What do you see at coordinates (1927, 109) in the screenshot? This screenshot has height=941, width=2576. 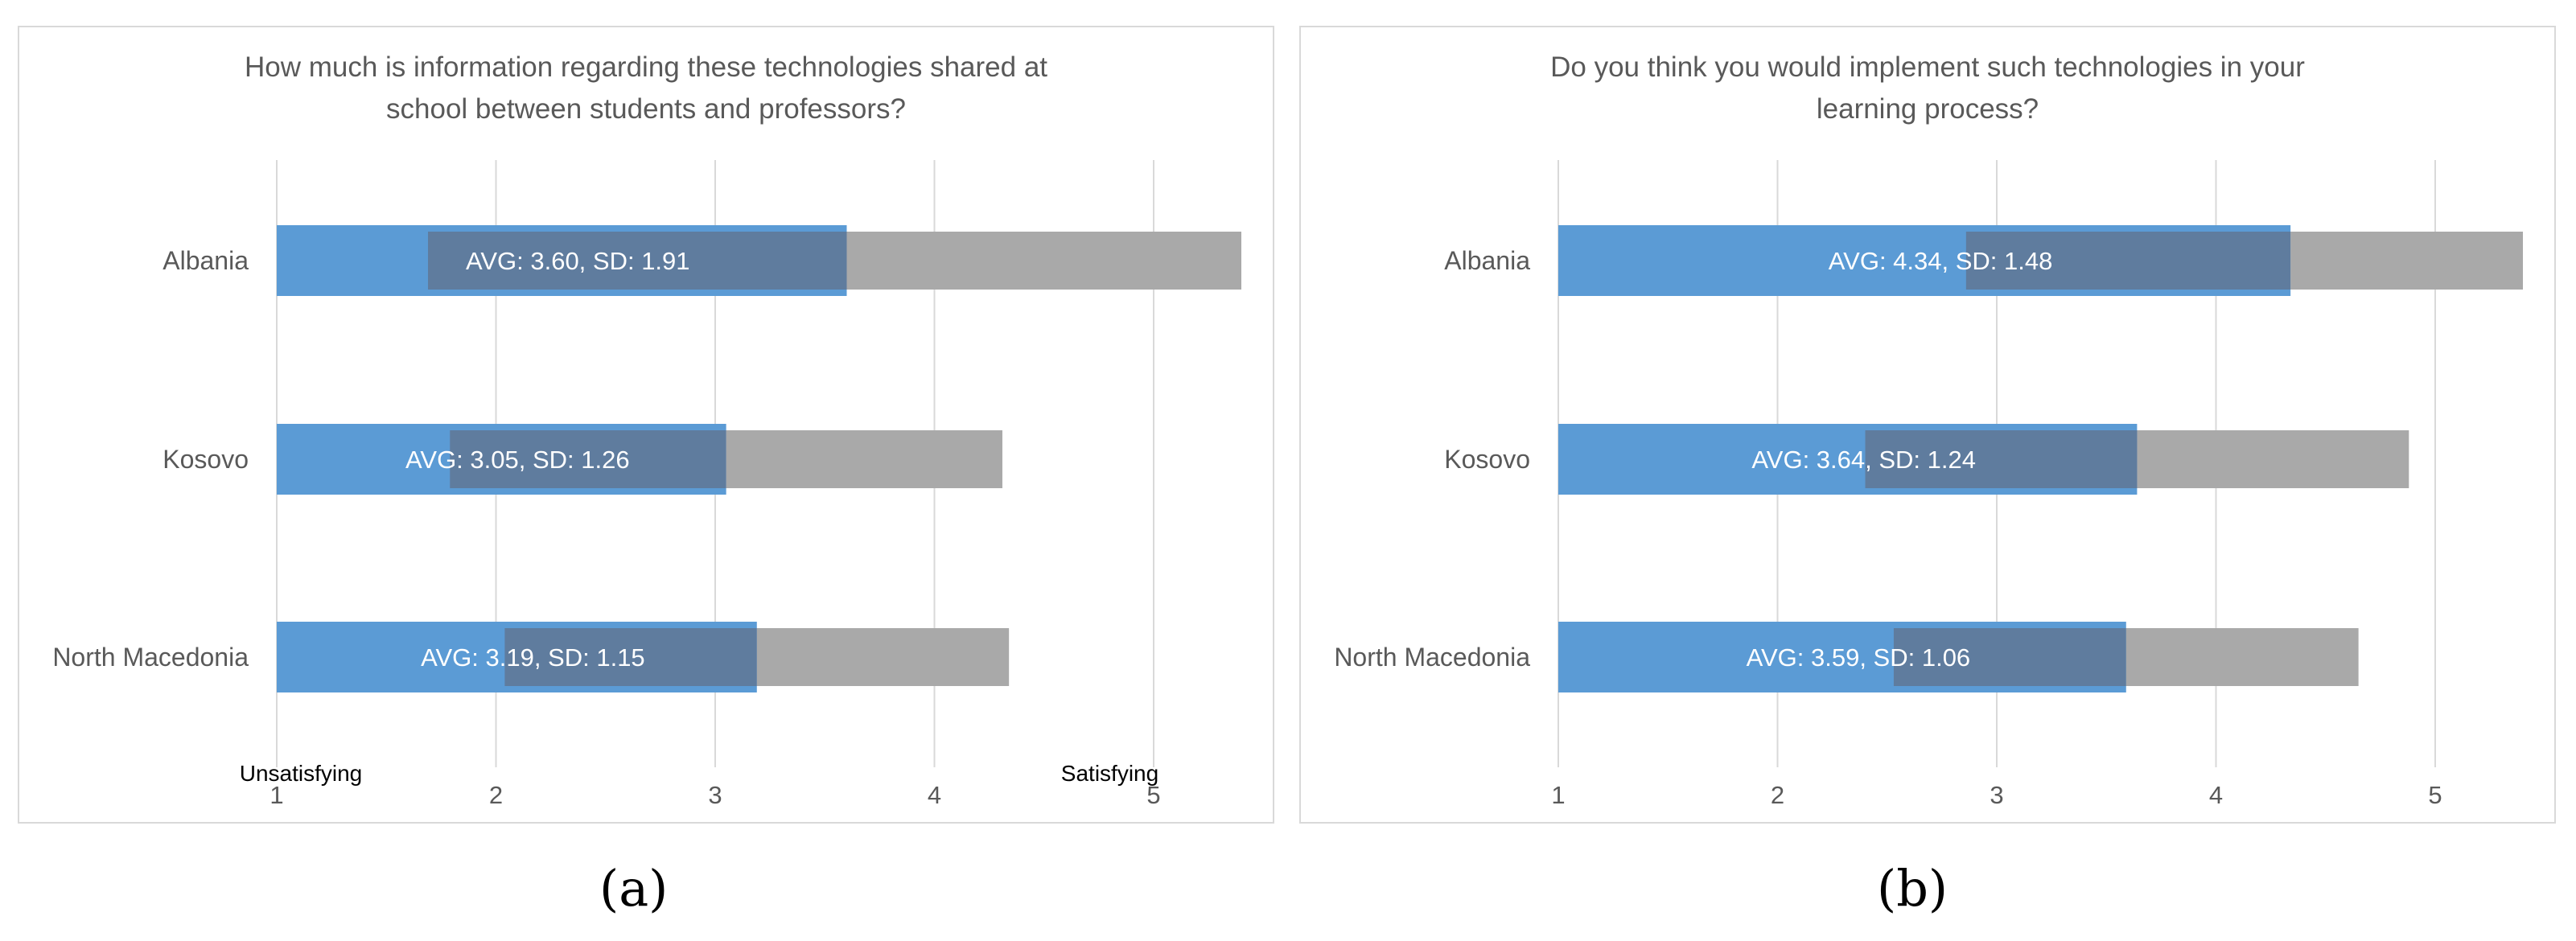 I see `chart-title-line-2: learning process?` at bounding box center [1927, 109].